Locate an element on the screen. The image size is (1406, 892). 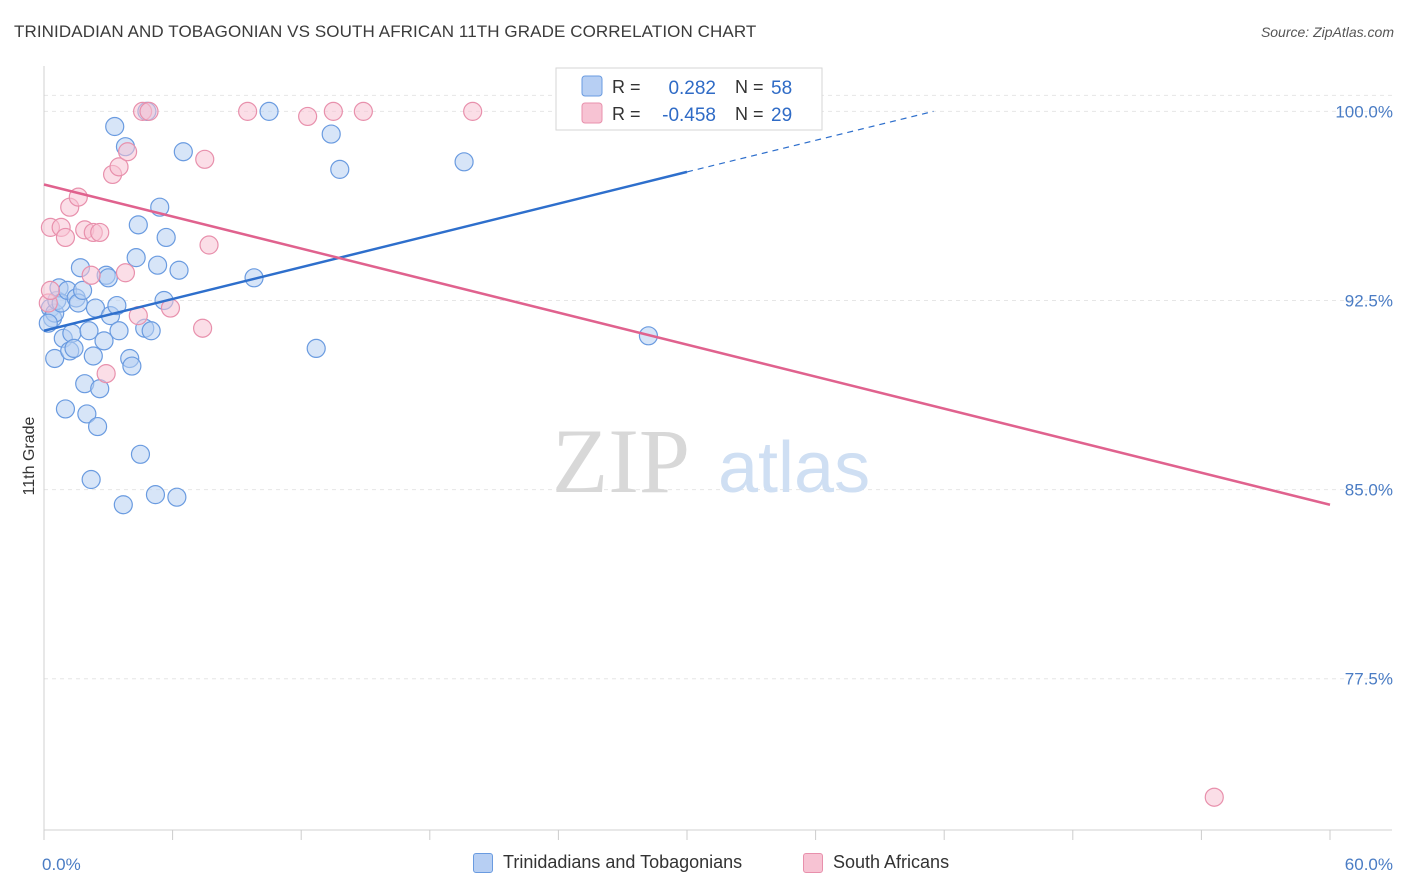
y-tick-label-2: 85.0% is located at coordinates (1369, 490).